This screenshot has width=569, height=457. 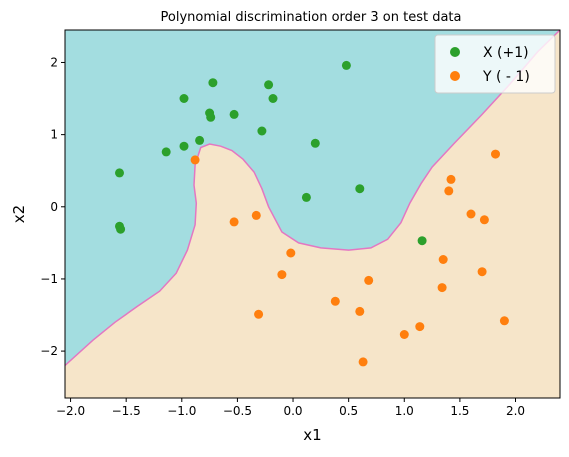 What do you see at coordinates (181, 411) in the screenshot?
I see `x-tick-label: −1.0` at bounding box center [181, 411].